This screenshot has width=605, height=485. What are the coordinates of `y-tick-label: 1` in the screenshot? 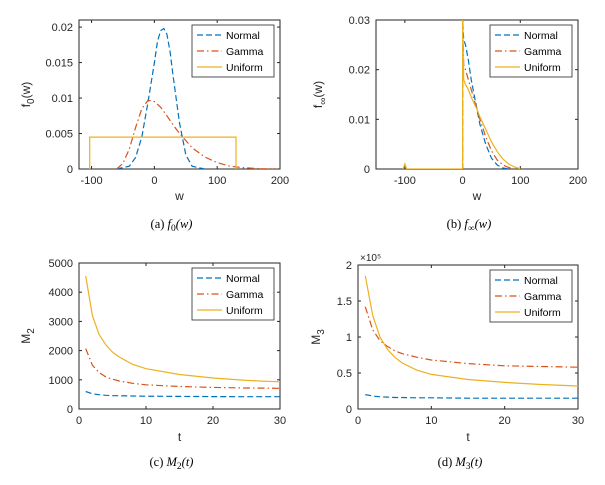 It's located at (349, 338).